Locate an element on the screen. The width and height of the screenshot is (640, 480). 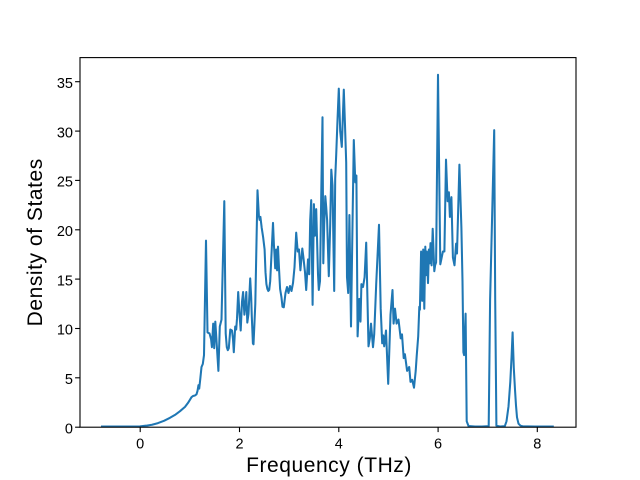
svg-text: 6 is located at coordinates (438, 445).